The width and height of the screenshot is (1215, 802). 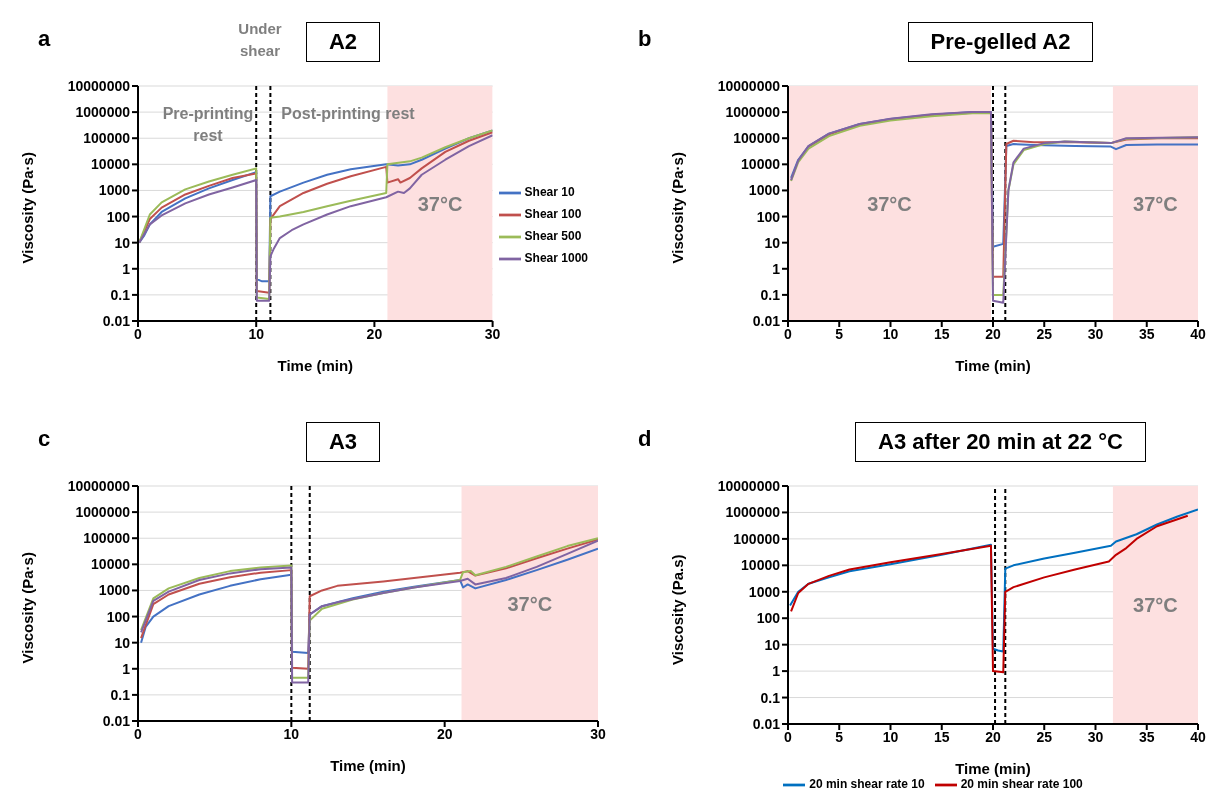 What do you see at coordinates (1021, 784) in the screenshot?
I see `legend-label: 20 min shear rate 100` at bounding box center [1021, 784].